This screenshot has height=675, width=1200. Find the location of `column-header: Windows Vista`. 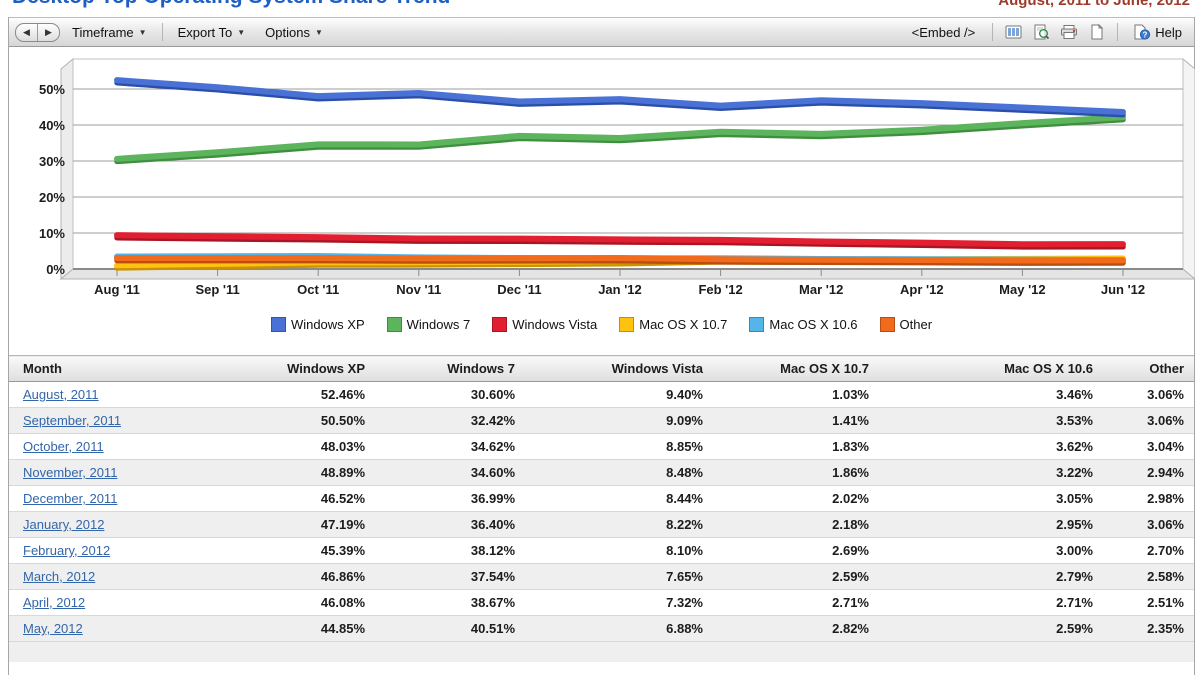

column-header: Windows Vista is located at coordinates (619, 368).